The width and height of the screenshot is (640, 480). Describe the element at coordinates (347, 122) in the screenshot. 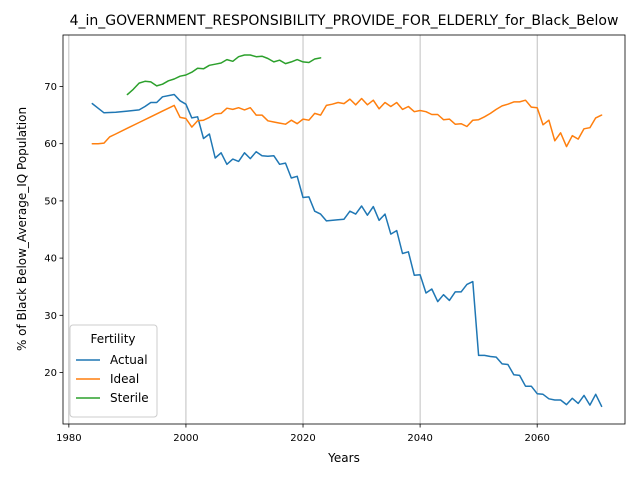

I see `series-line-ideal` at that location.